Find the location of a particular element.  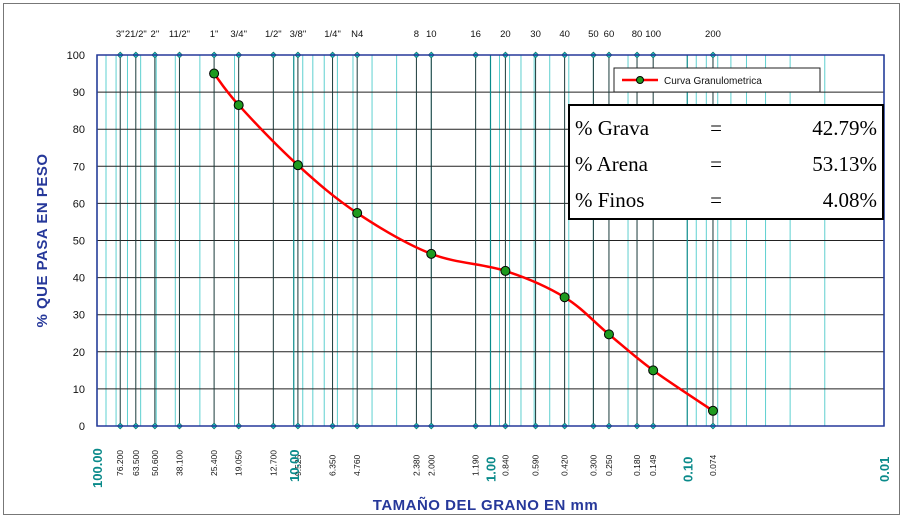

sieve-name-label: 50 is located at coordinates (593, 34).